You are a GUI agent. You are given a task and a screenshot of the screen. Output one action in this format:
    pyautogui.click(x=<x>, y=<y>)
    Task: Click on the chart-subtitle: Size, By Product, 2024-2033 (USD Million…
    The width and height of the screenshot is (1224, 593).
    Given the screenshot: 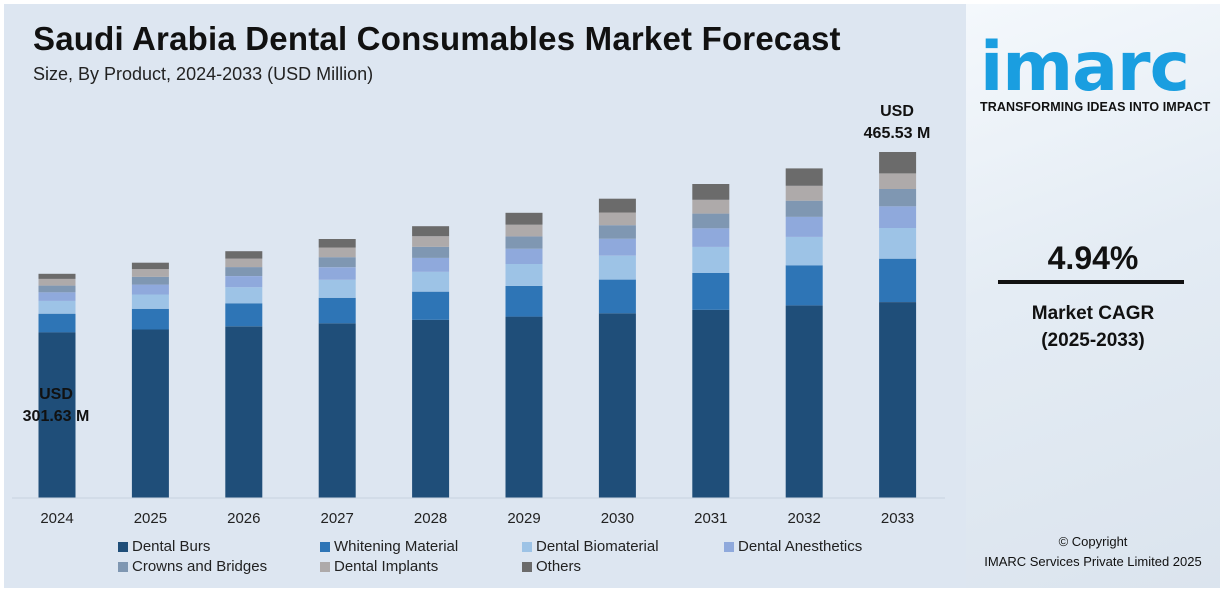 What is the action you would take?
    pyautogui.click(x=203, y=74)
    